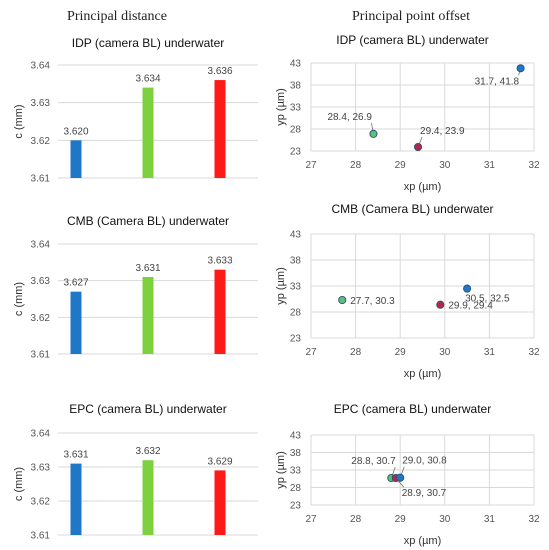  Describe the element at coordinates (442, 131) in the screenshot. I see `point-label: 29.4, 23.9` at that location.